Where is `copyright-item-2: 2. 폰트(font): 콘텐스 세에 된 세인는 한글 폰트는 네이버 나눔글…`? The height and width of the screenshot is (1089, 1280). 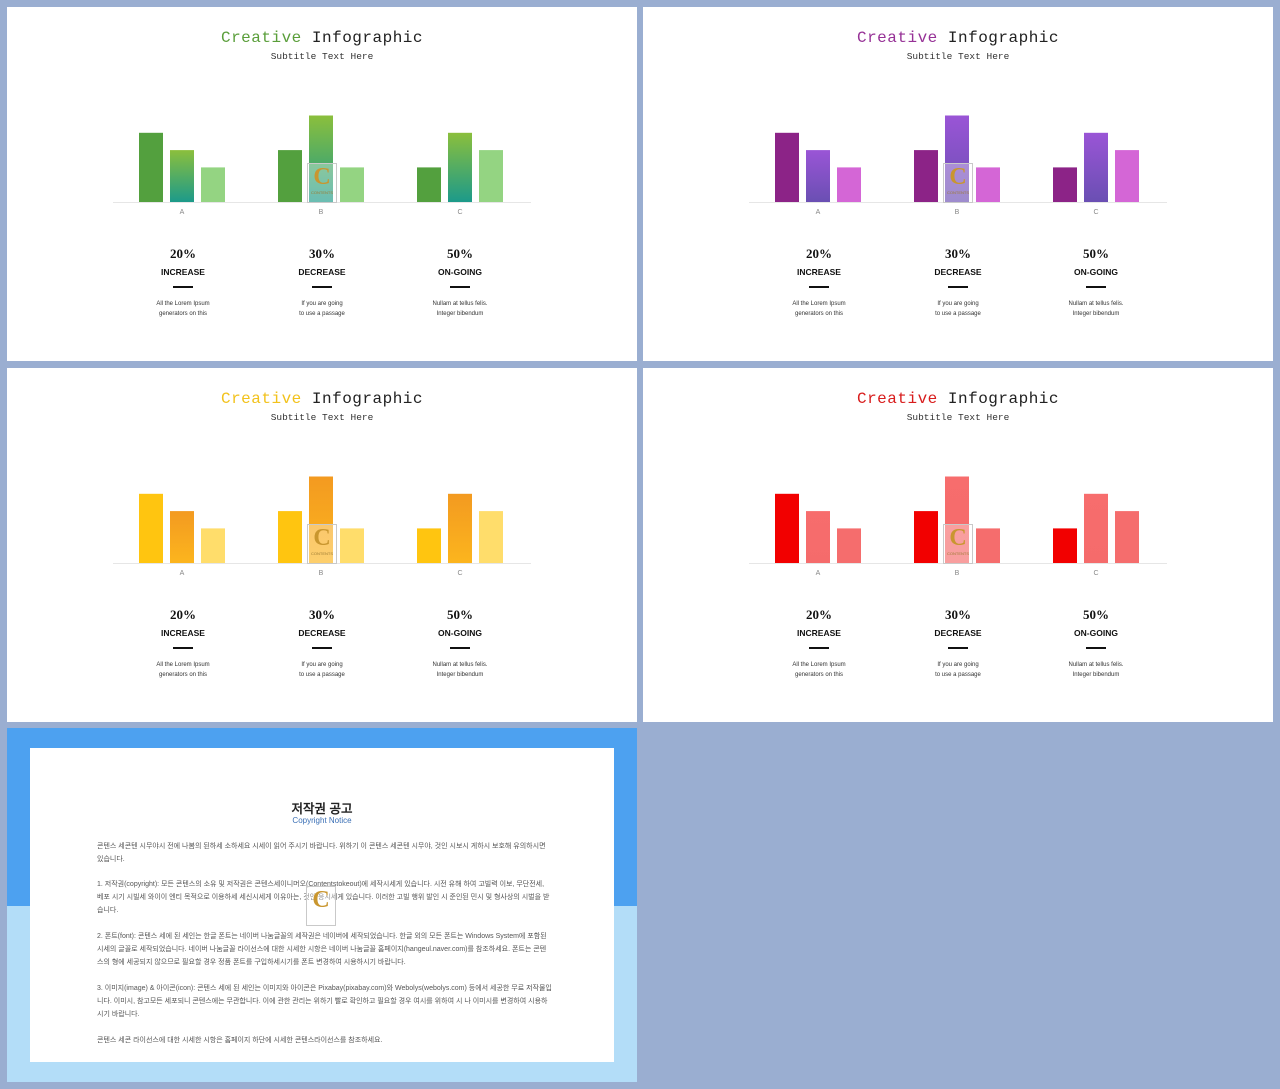
copyright-item-2: 2. 폰트(font): 콘텐스 세에 된 세인는 한글 폰트는 네이버 나눔글… is located at coordinates (322, 949).